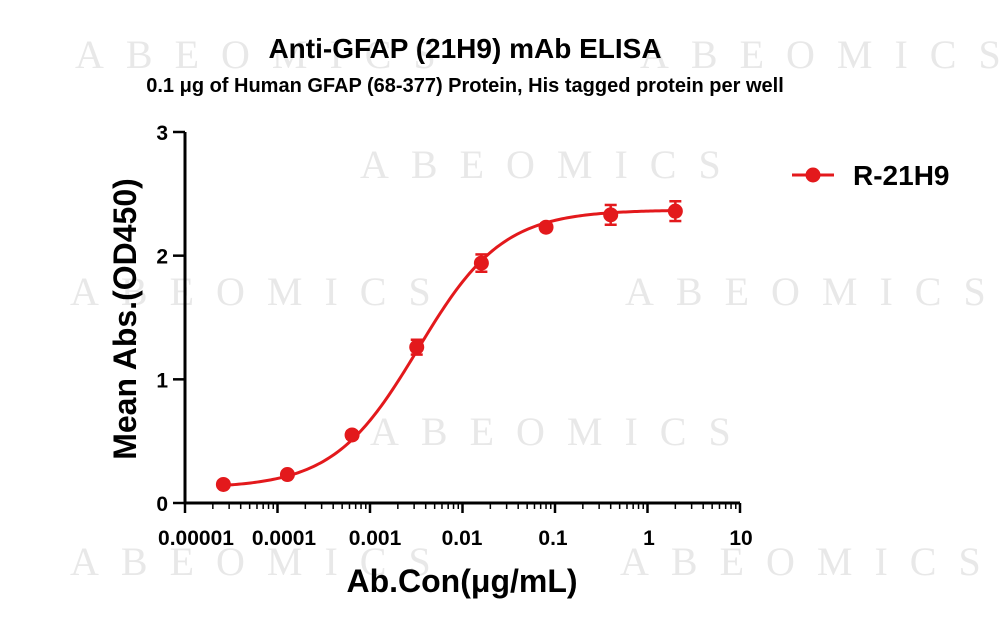 The width and height of the screenshot is (1000, 624). Describe the element at coordinates (813, 175) in the screenshot. I see `legend-marker-r-21h9` at that location.